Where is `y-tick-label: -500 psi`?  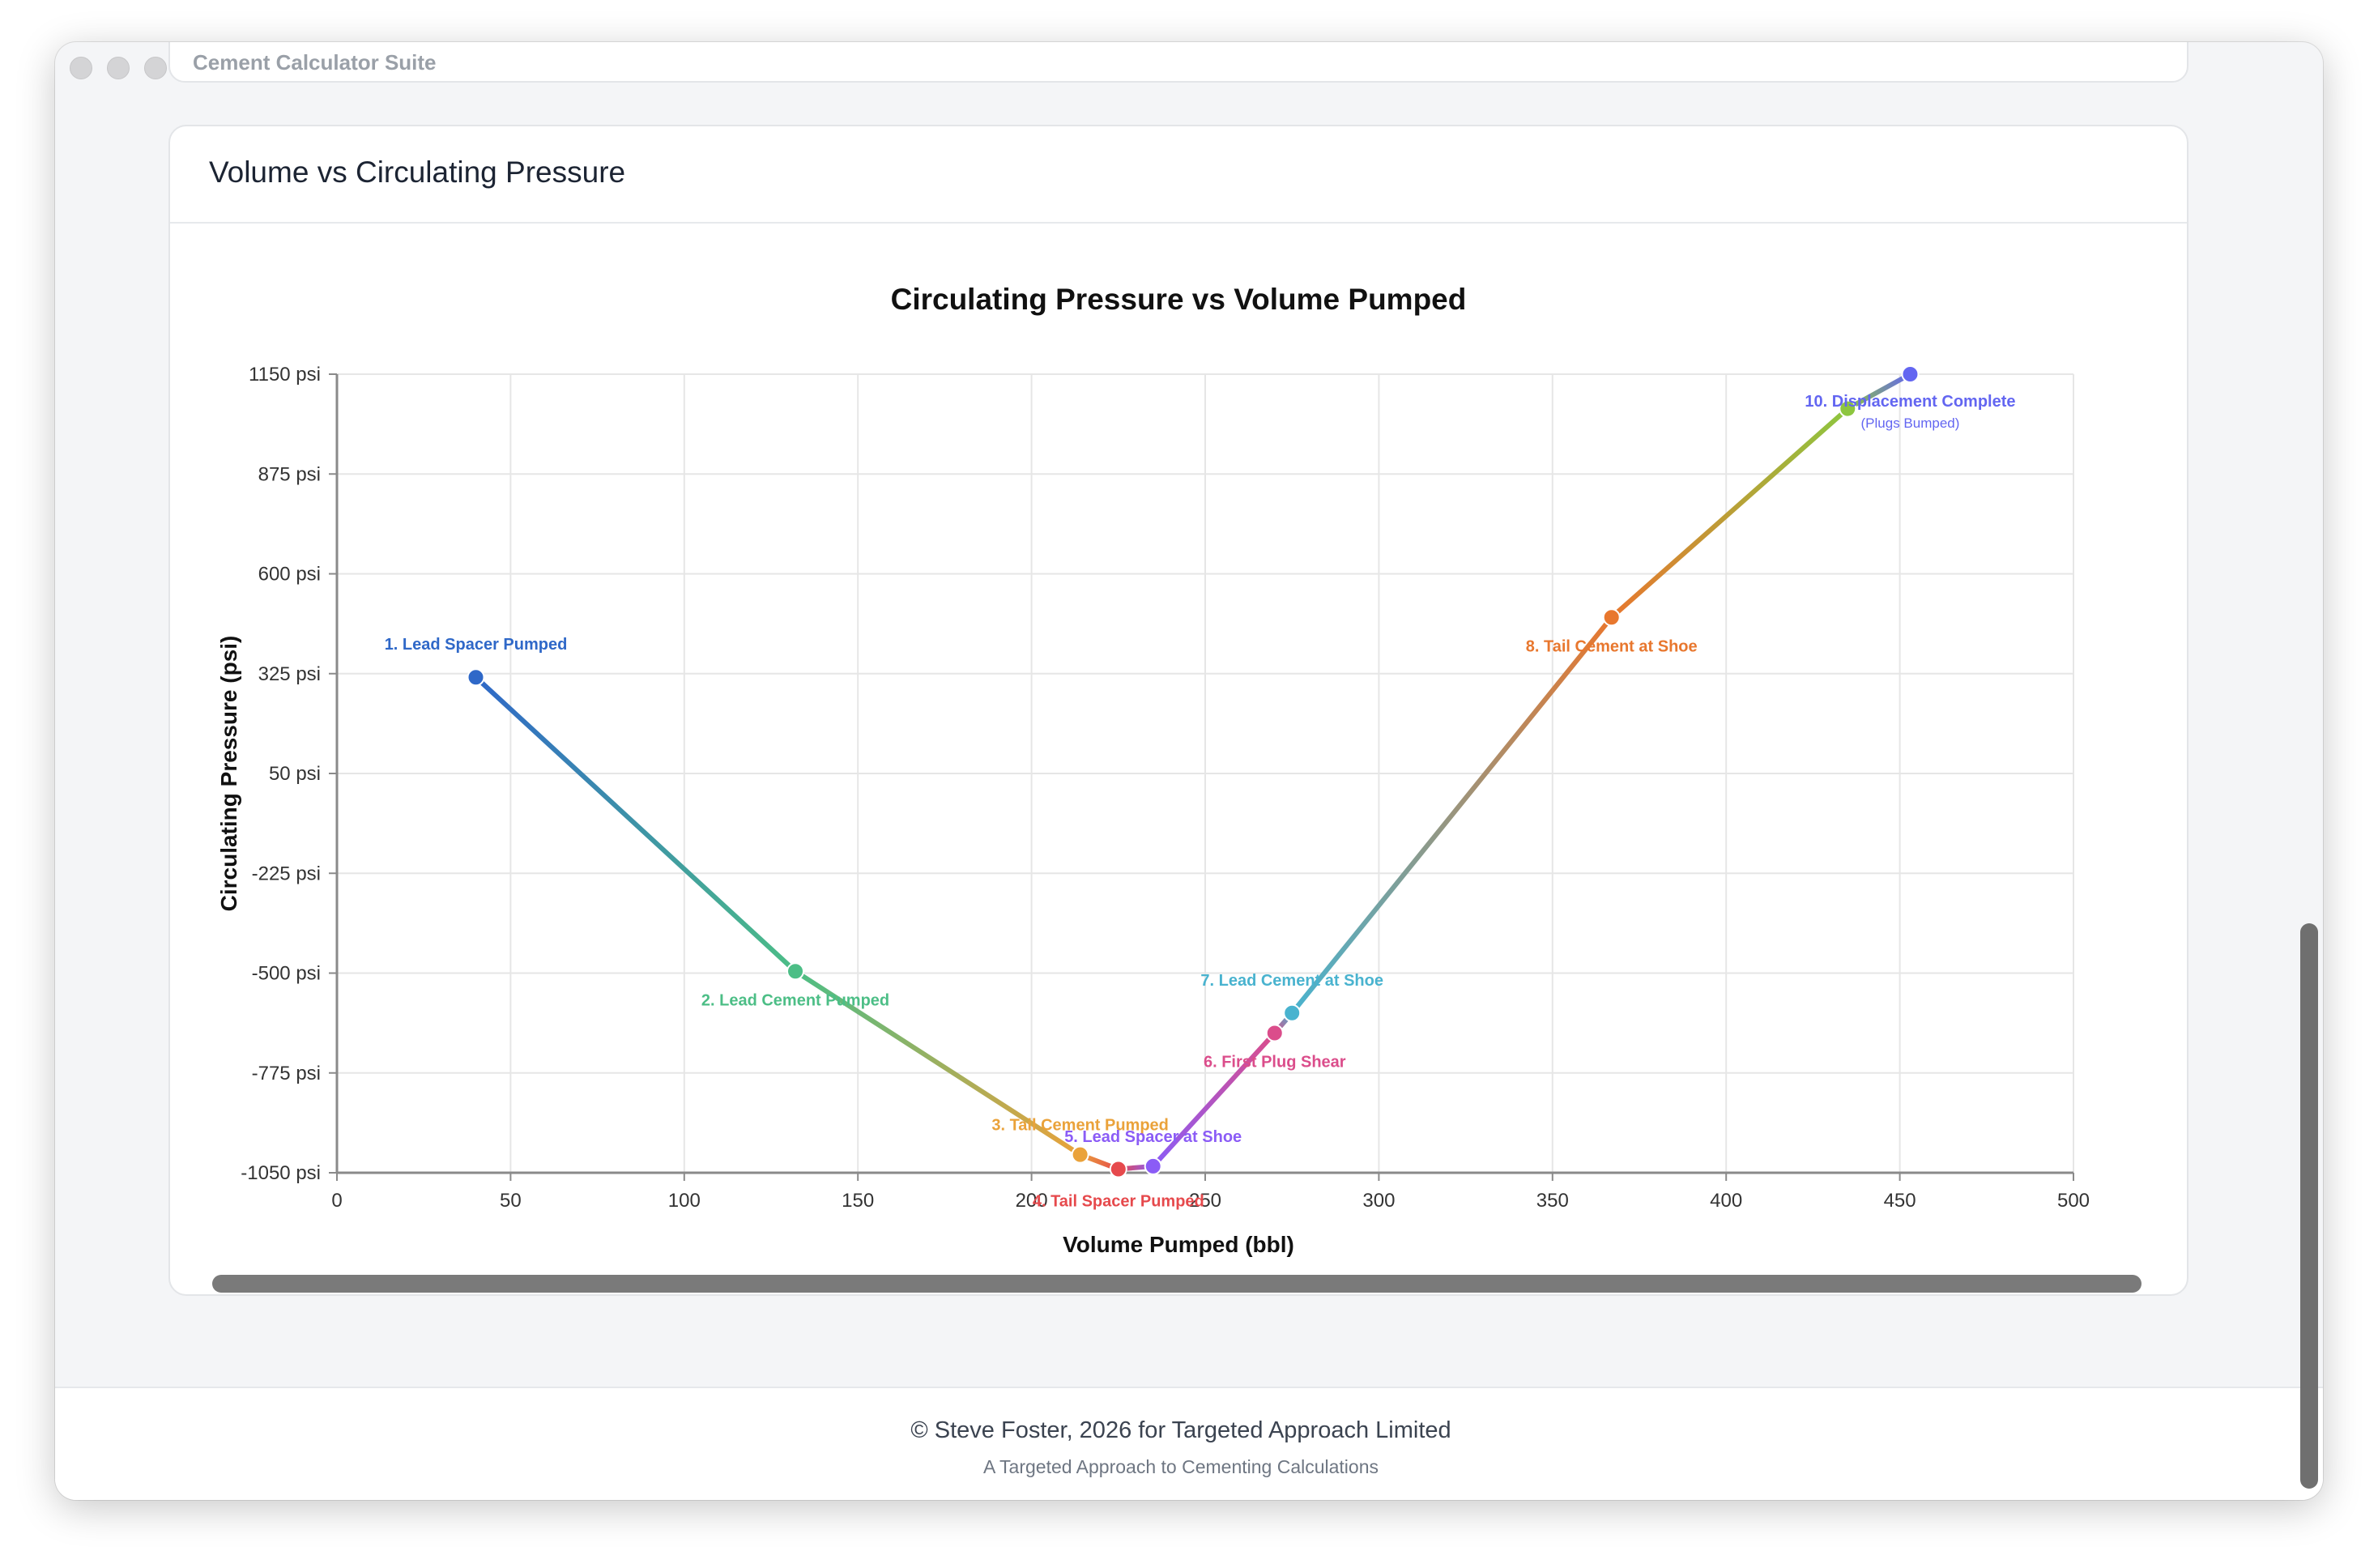 y-tick-label: -500 psi is located at coordinates (286, 974).